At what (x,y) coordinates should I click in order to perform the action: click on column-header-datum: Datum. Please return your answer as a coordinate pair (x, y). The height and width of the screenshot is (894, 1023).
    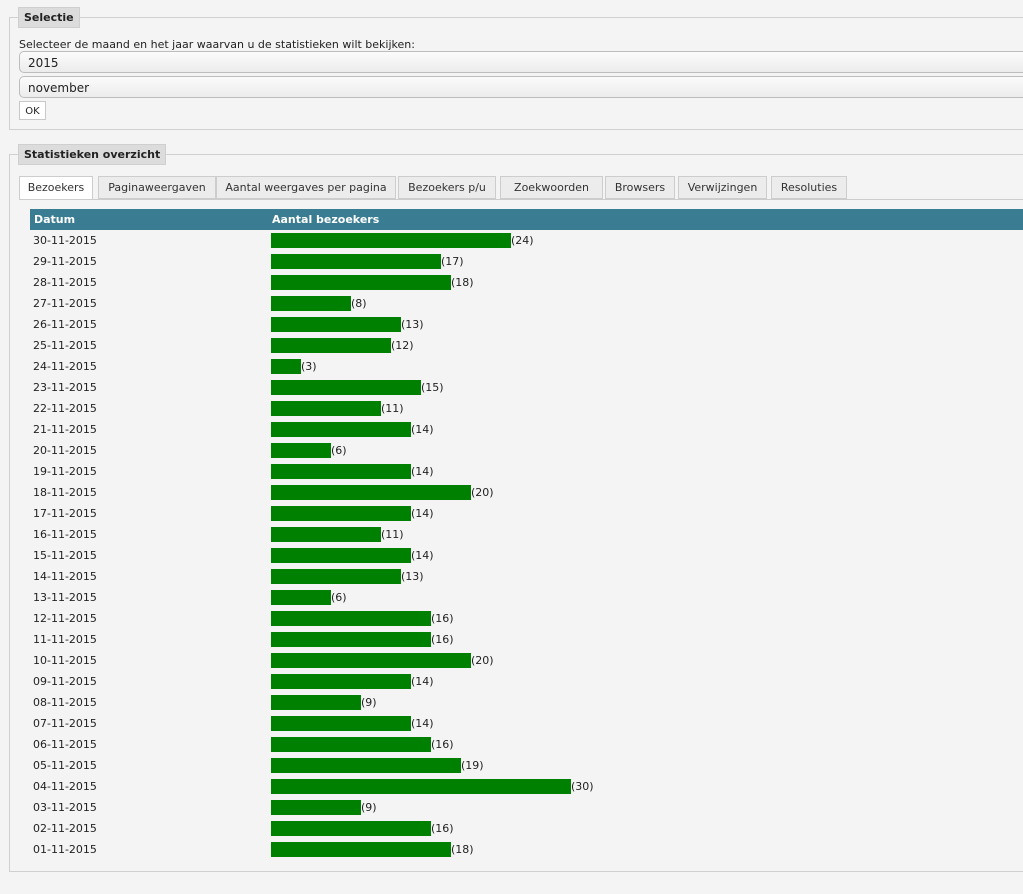
    Looking at the image, I should click on (55, 219).